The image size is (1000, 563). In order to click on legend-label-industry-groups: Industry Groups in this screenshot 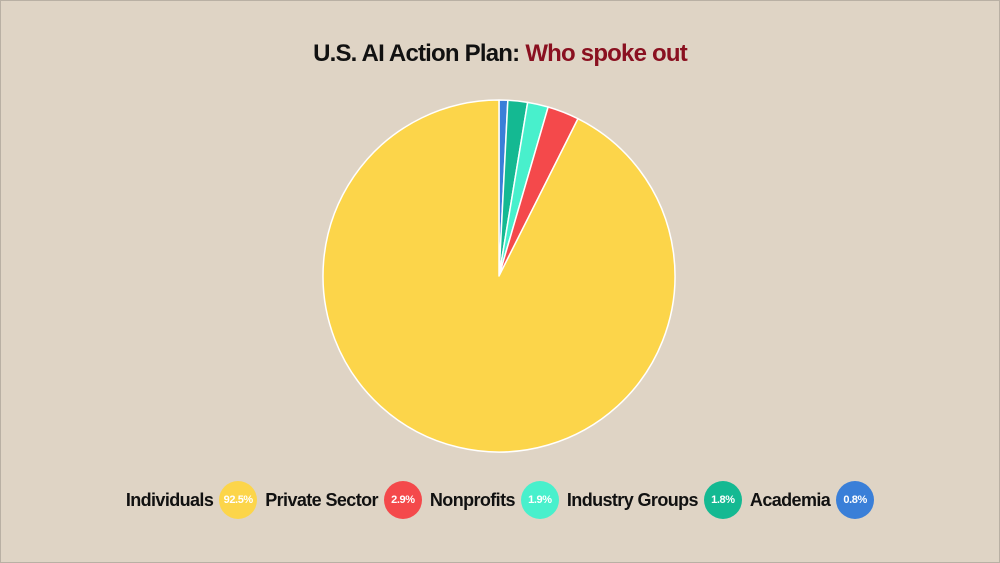, I will do `click(632, 499)`.